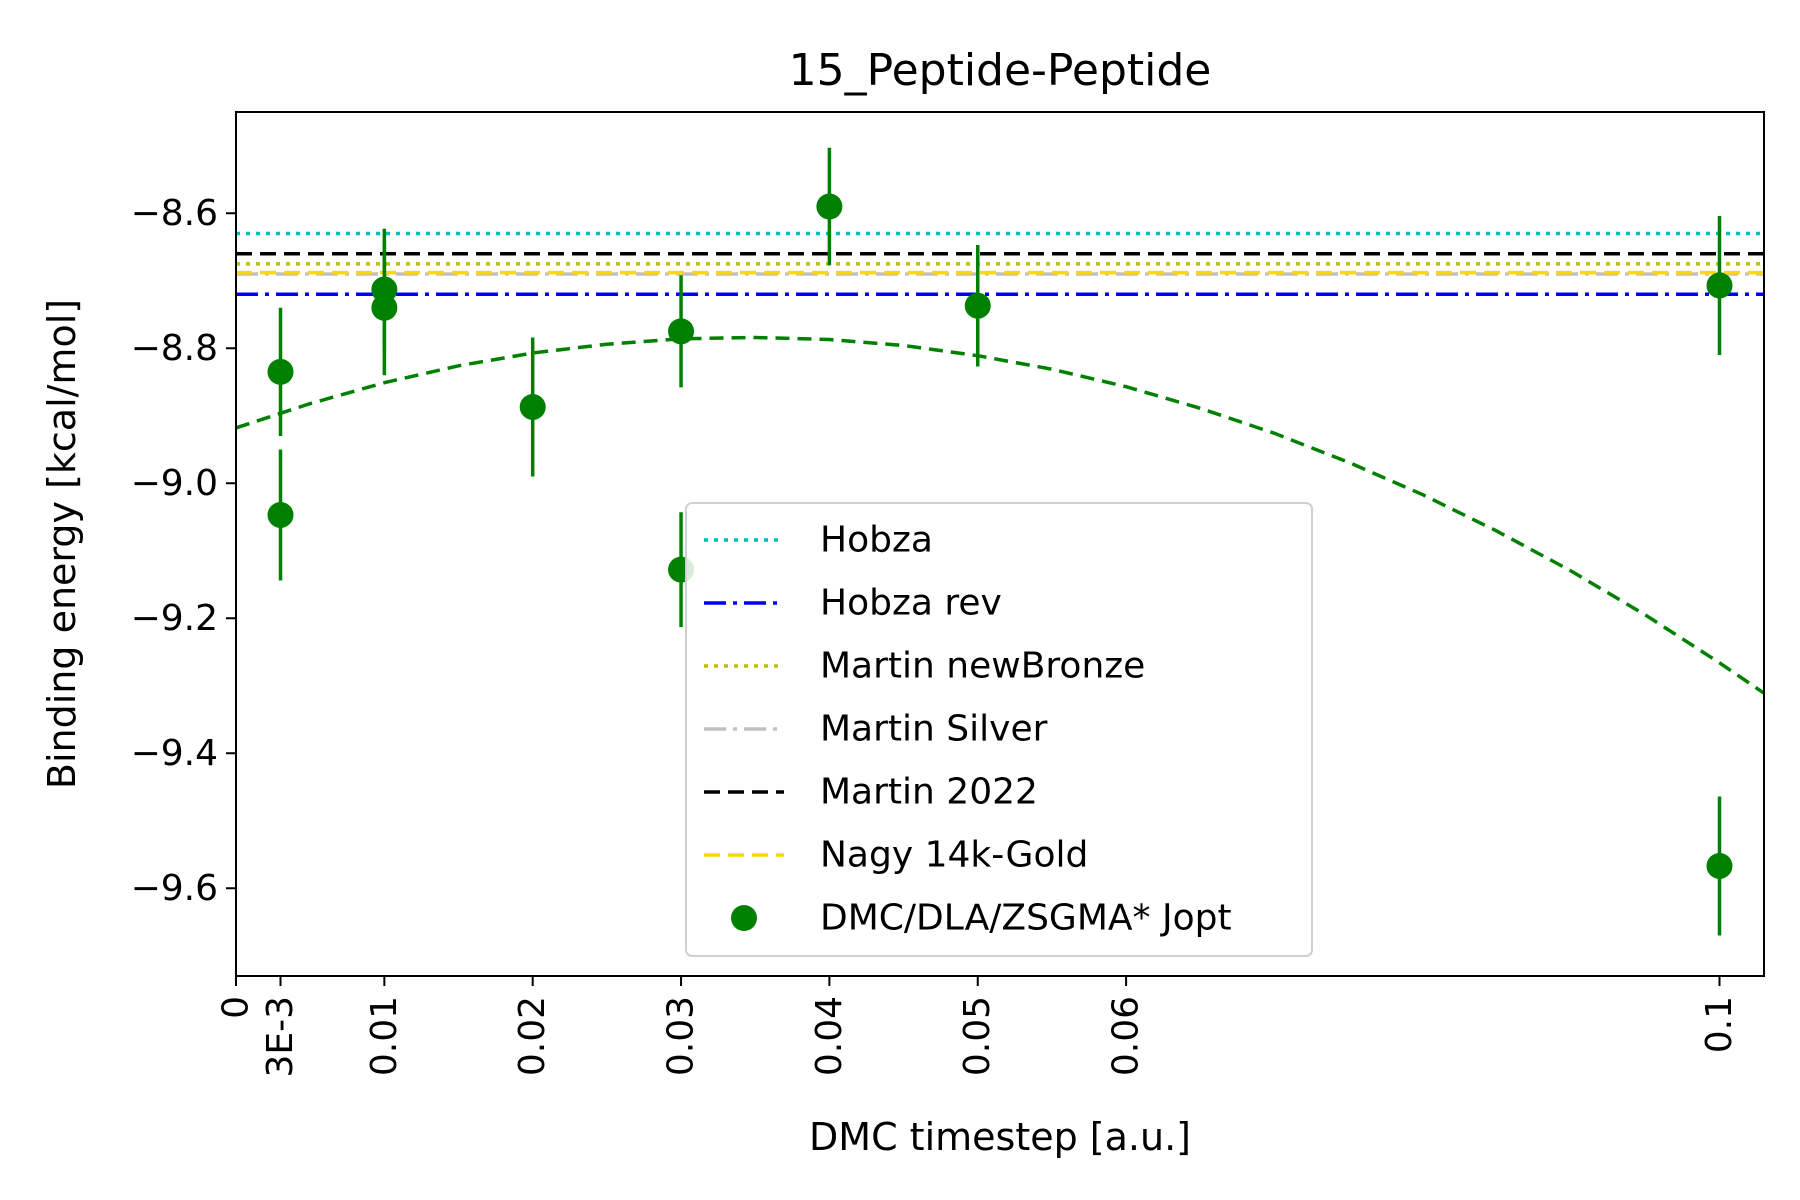 The image size is (1800, 1200). What do you see at coordinates (1000, 70) in the screenshot?
I see `chart-title: 15_Peptide-Peptide` at bounding box center [1000, 70].